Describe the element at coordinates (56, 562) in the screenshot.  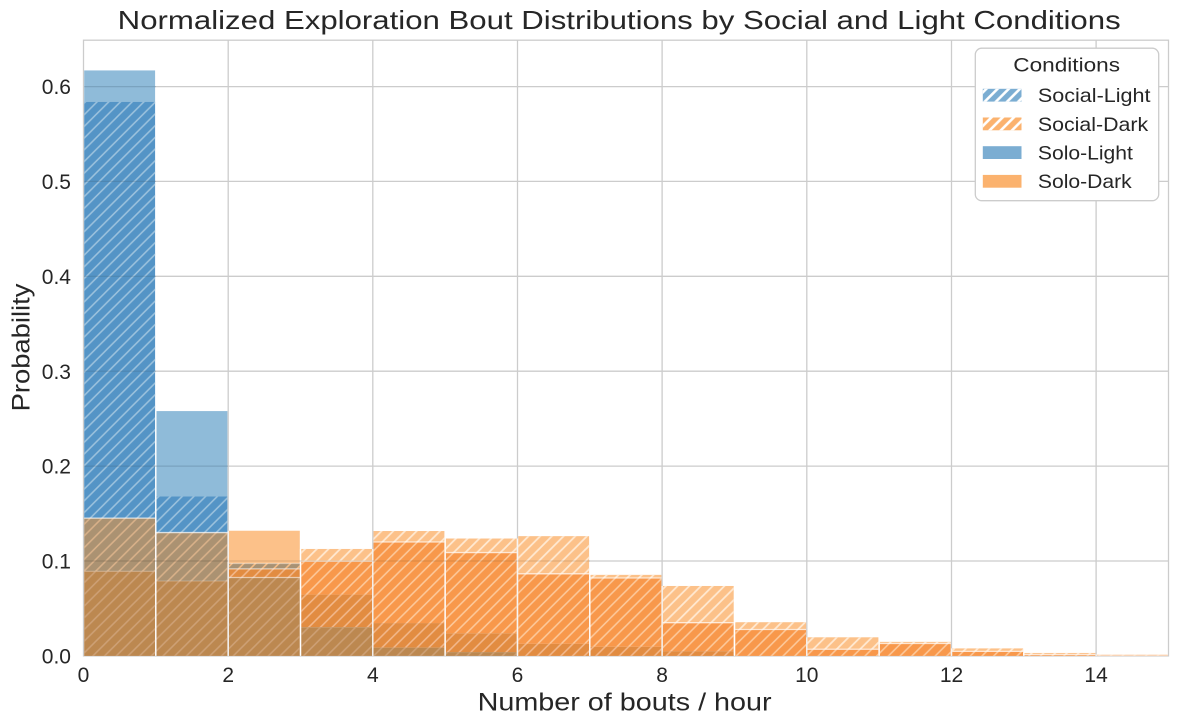
I see `svg-text: 0.1` at that location.